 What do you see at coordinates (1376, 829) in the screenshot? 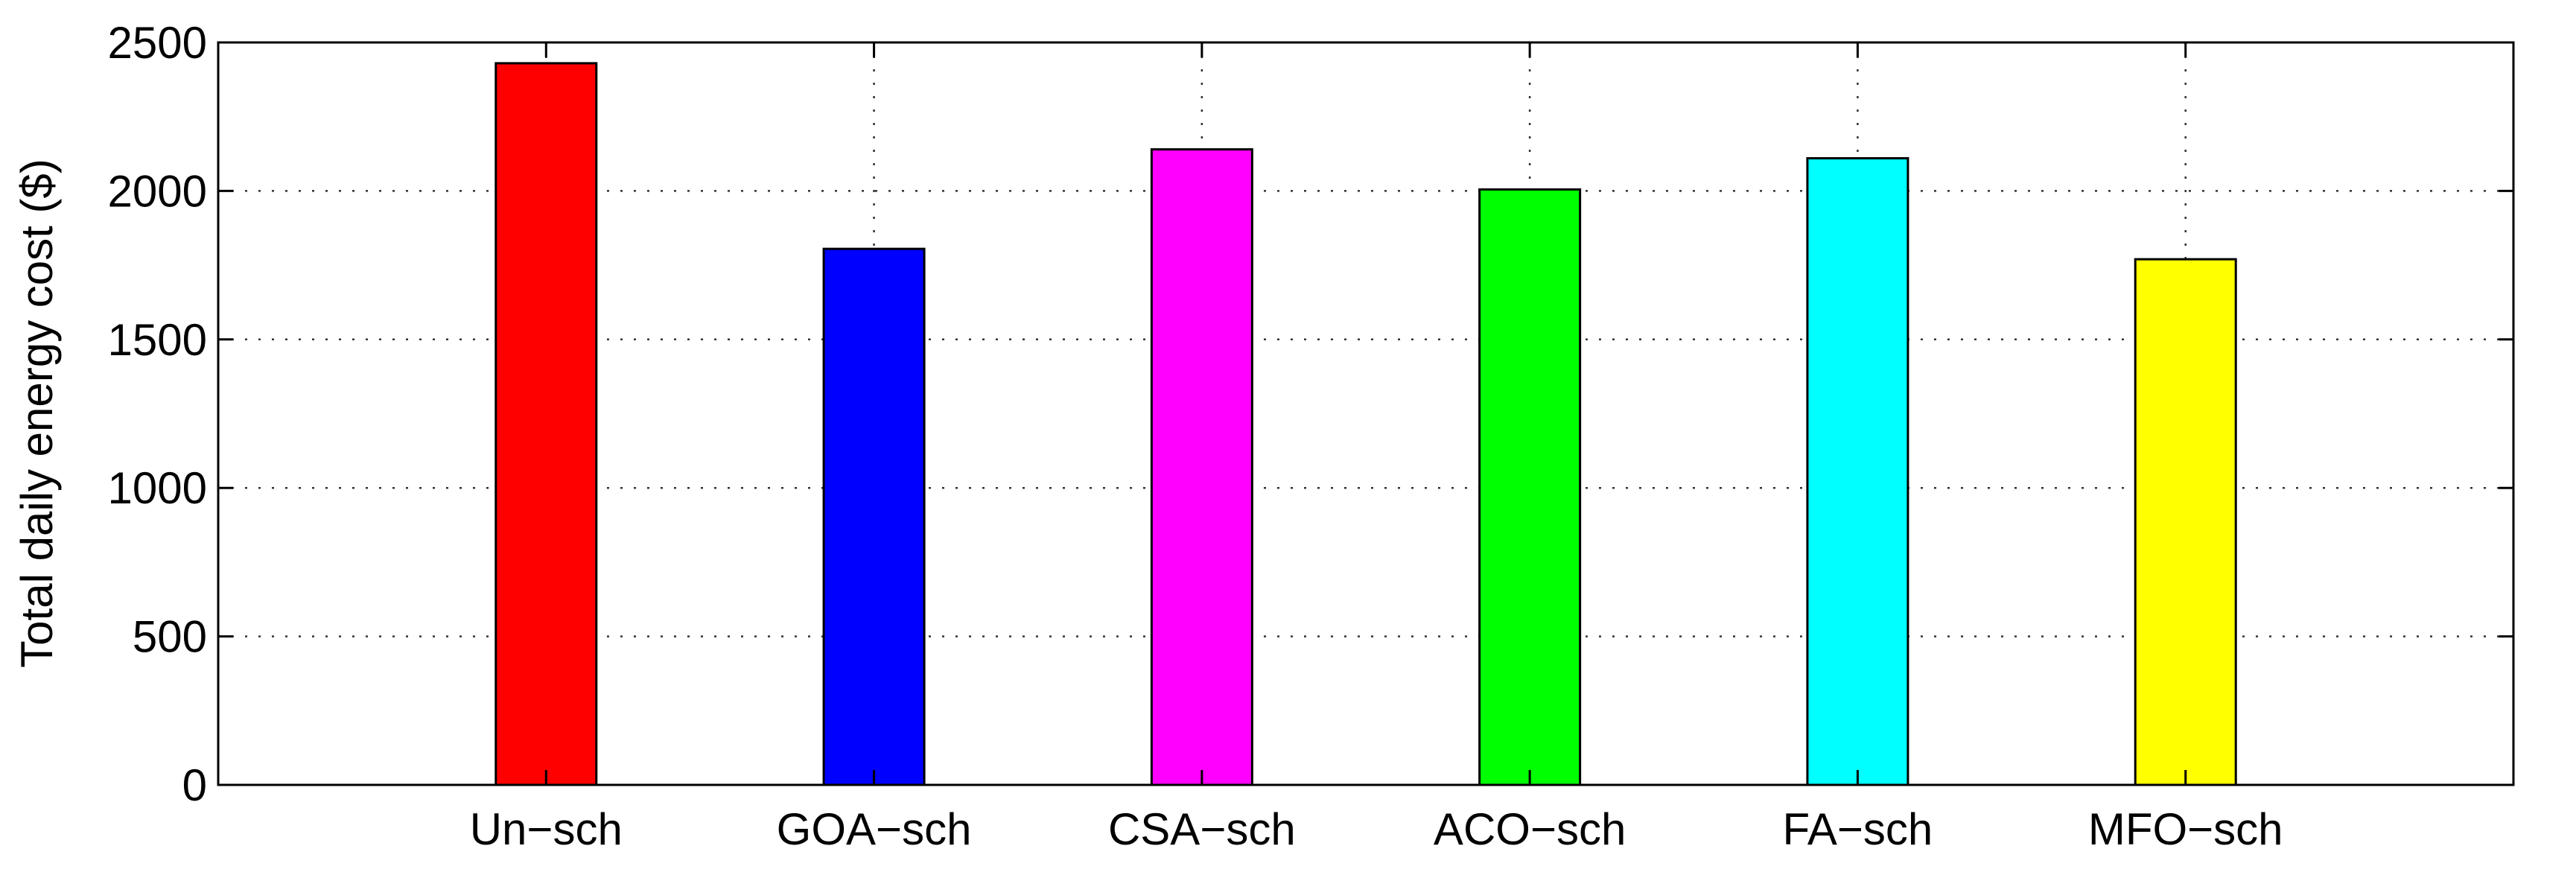
I see `x-tick-labels: Un−sch GOA−sch CSA−sch ACO−sch FA−sch MFO−sch` at bounding box center [1376, 829].